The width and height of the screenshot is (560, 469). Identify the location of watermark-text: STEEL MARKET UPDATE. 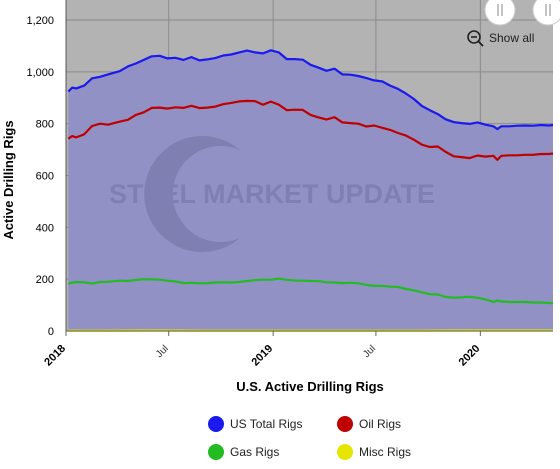
(272, 194).